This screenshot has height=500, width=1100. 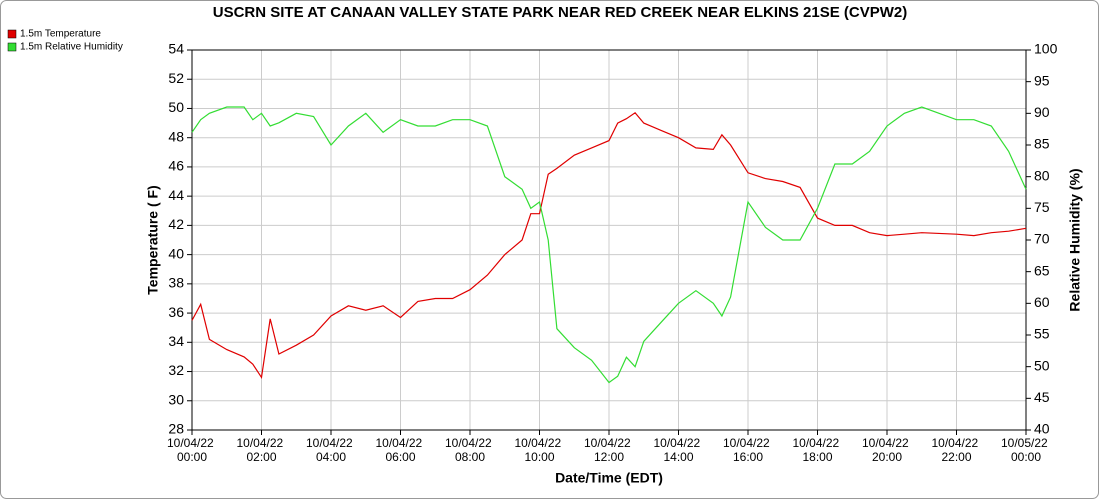 What do you see at coordinates (1042, 207) in the screenshot?
I see `y2-tick-label: 75` at bounding box center [1042, 207].